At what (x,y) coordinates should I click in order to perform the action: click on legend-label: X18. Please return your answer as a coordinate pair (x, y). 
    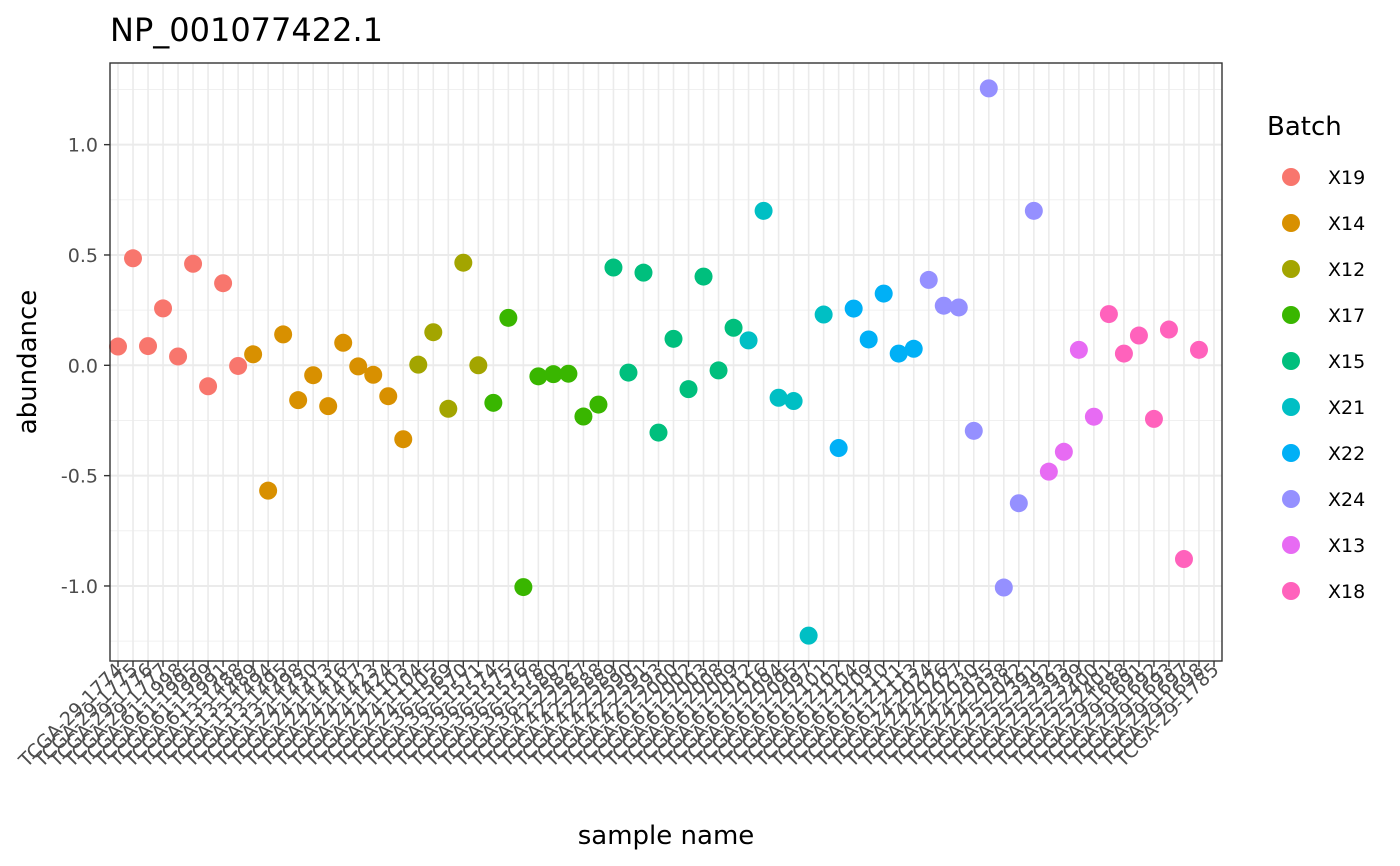
    Looking at the image, I should click on (1346, 592).